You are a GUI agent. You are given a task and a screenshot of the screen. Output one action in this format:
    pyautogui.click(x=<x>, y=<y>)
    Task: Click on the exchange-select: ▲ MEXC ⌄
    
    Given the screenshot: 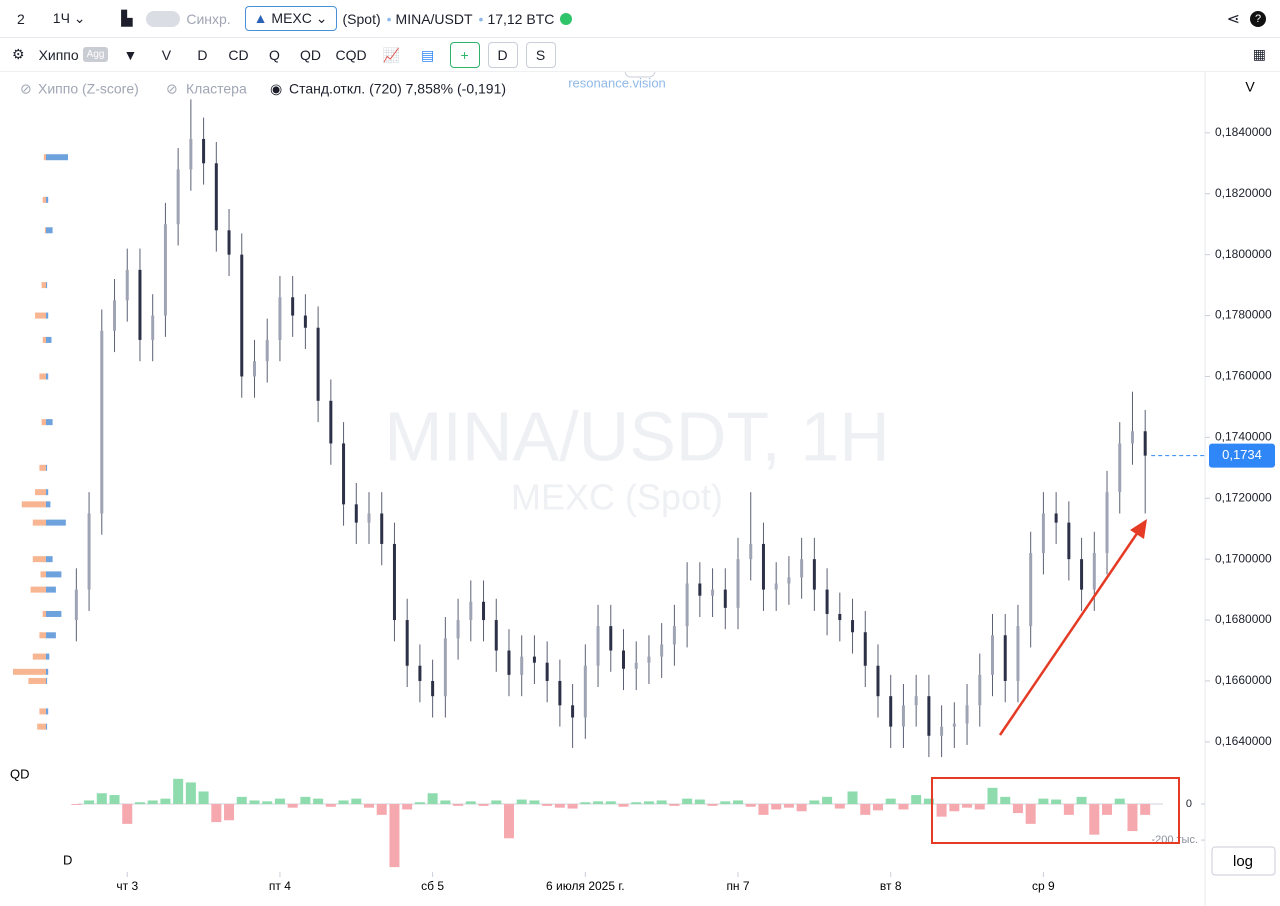 What is the action you would take?
    pyautogui.click(x=290, y=18)
    